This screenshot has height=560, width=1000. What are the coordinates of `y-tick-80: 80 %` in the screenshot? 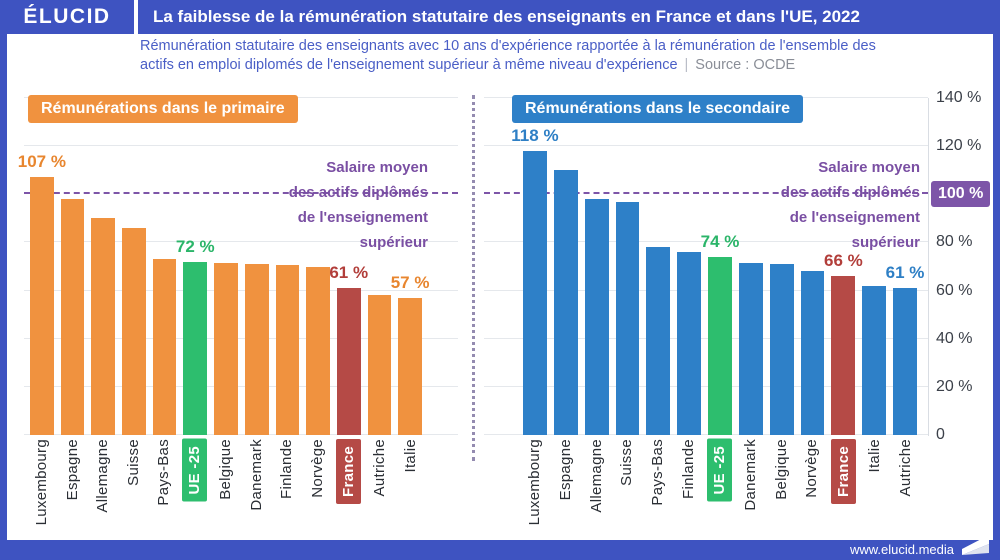 It's located at (954, 242).